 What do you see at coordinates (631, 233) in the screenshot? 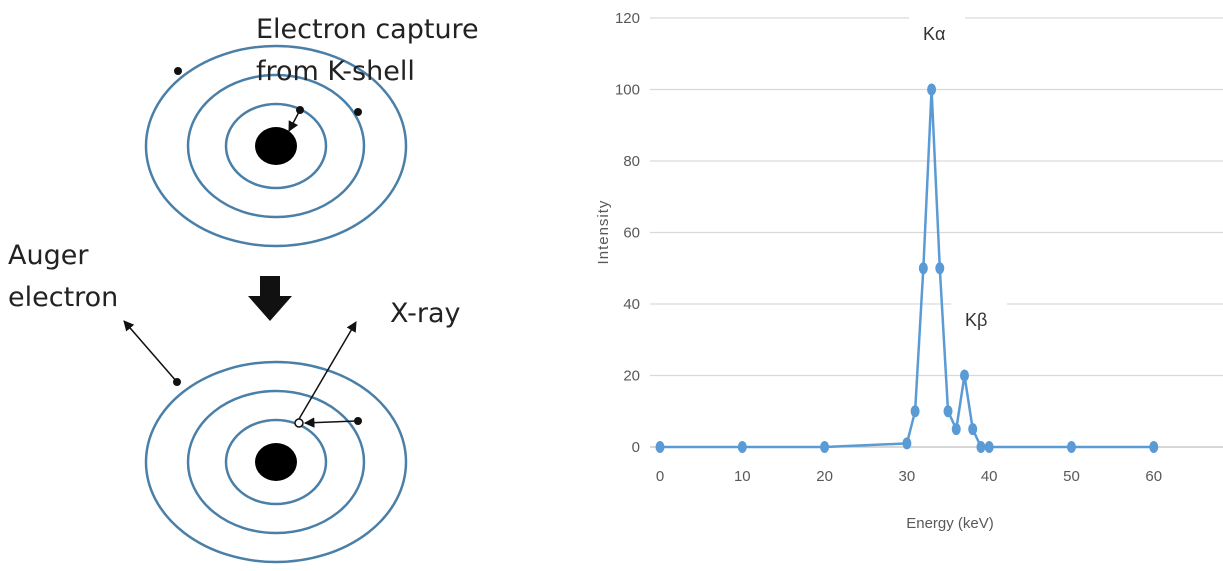
I see `y-tick-label: 60` at bounding box center [631, 233].